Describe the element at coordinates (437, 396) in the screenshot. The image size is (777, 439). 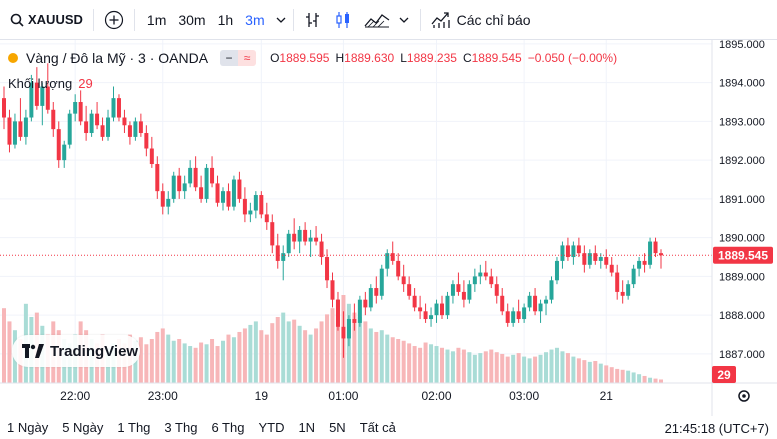
I see `time-tick-label: 02:00` at that location.